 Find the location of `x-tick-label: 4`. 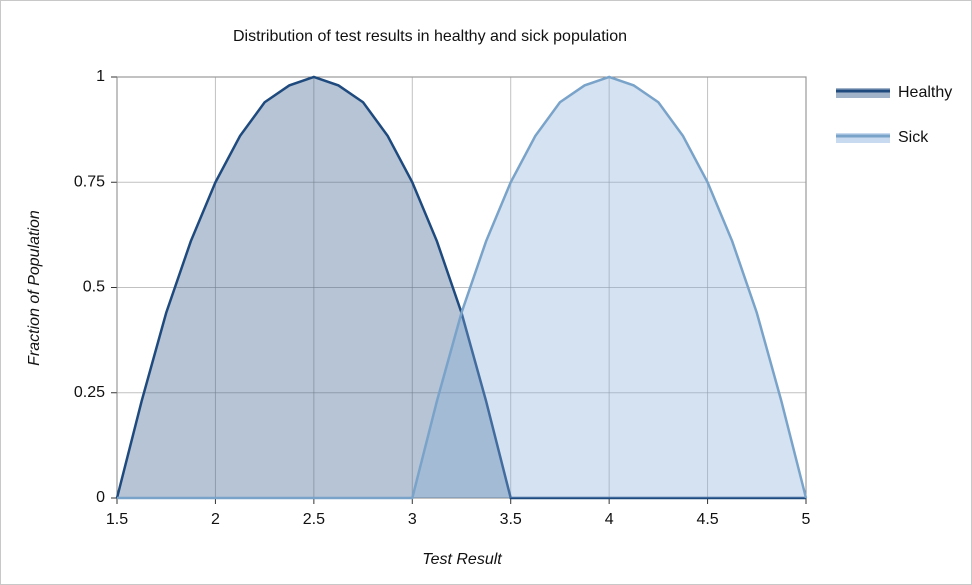

x-tick-label: 4 is located at coordinates (609, 519).